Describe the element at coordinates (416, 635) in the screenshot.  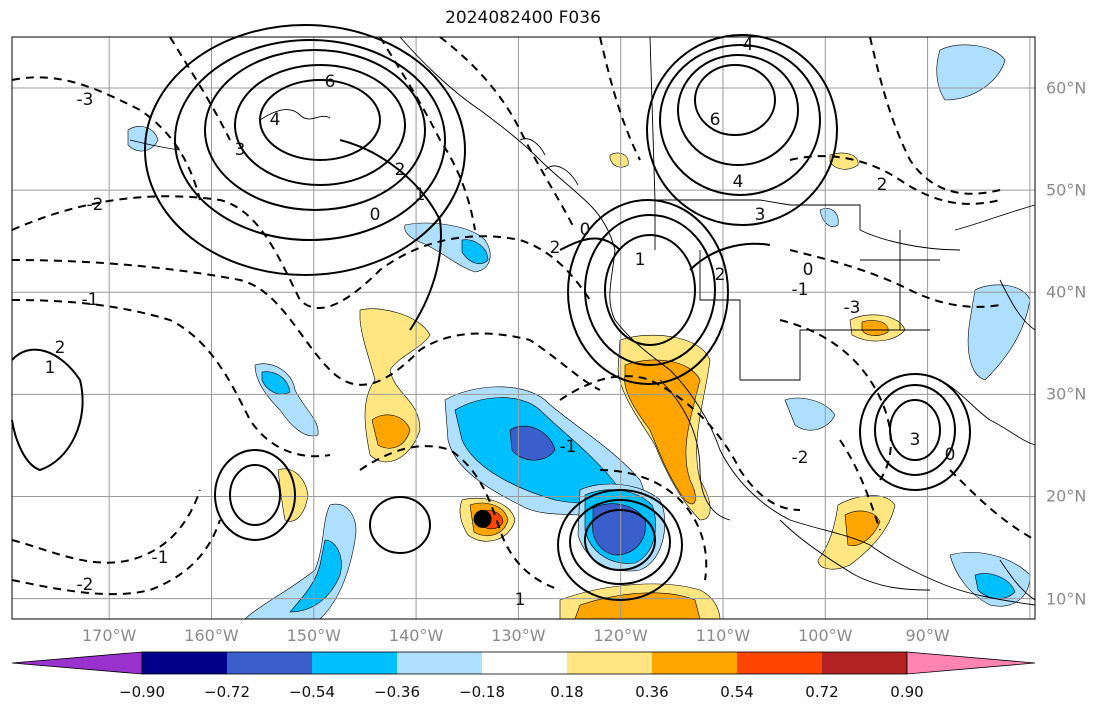
I see `longitude-label: 140°W` at that location.